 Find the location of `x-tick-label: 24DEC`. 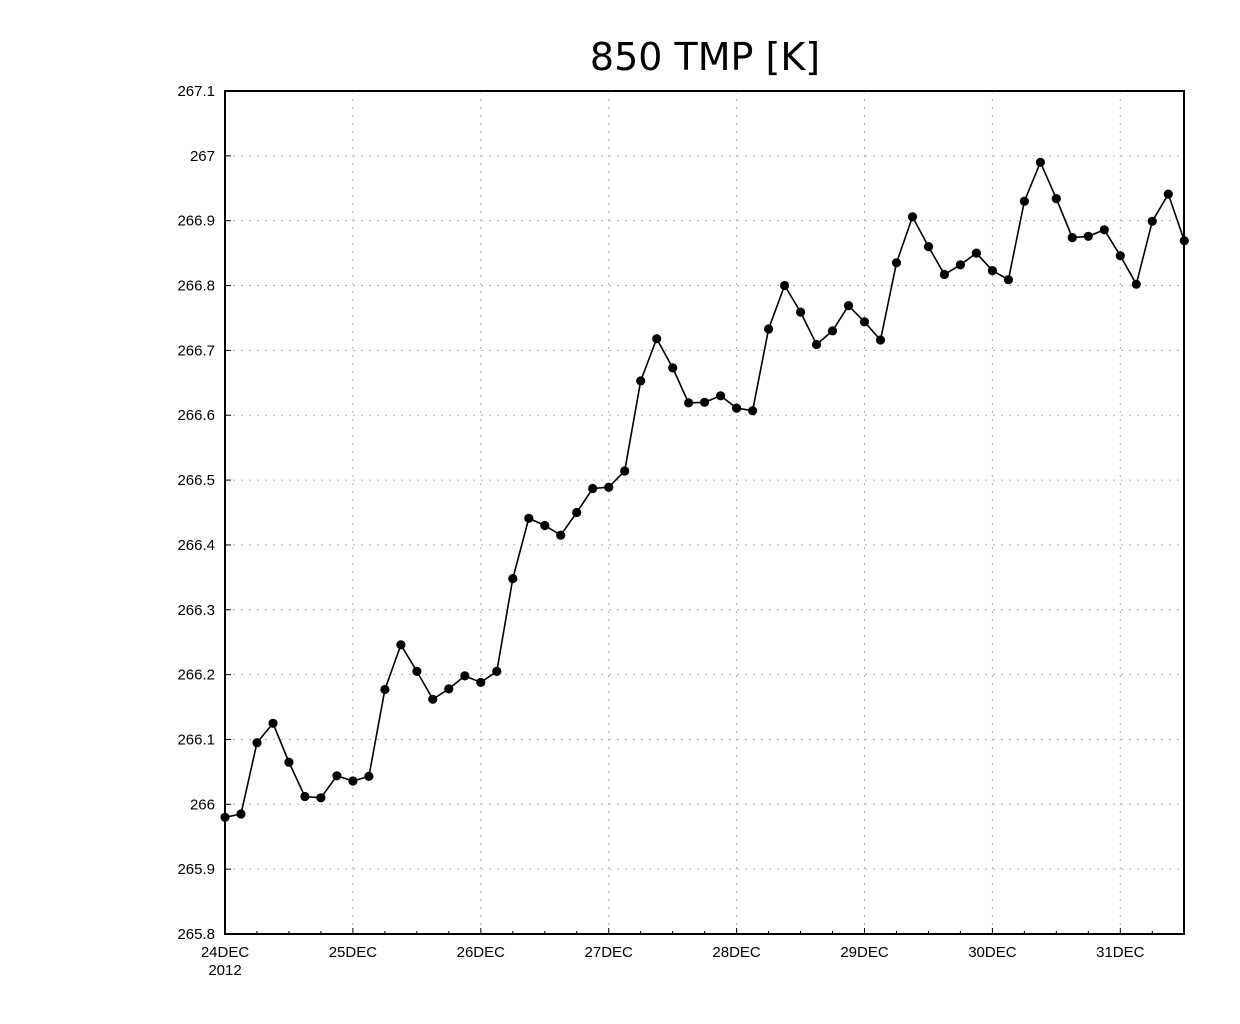

x-tick-label: 24DEC is located at coordinates (225, 952).